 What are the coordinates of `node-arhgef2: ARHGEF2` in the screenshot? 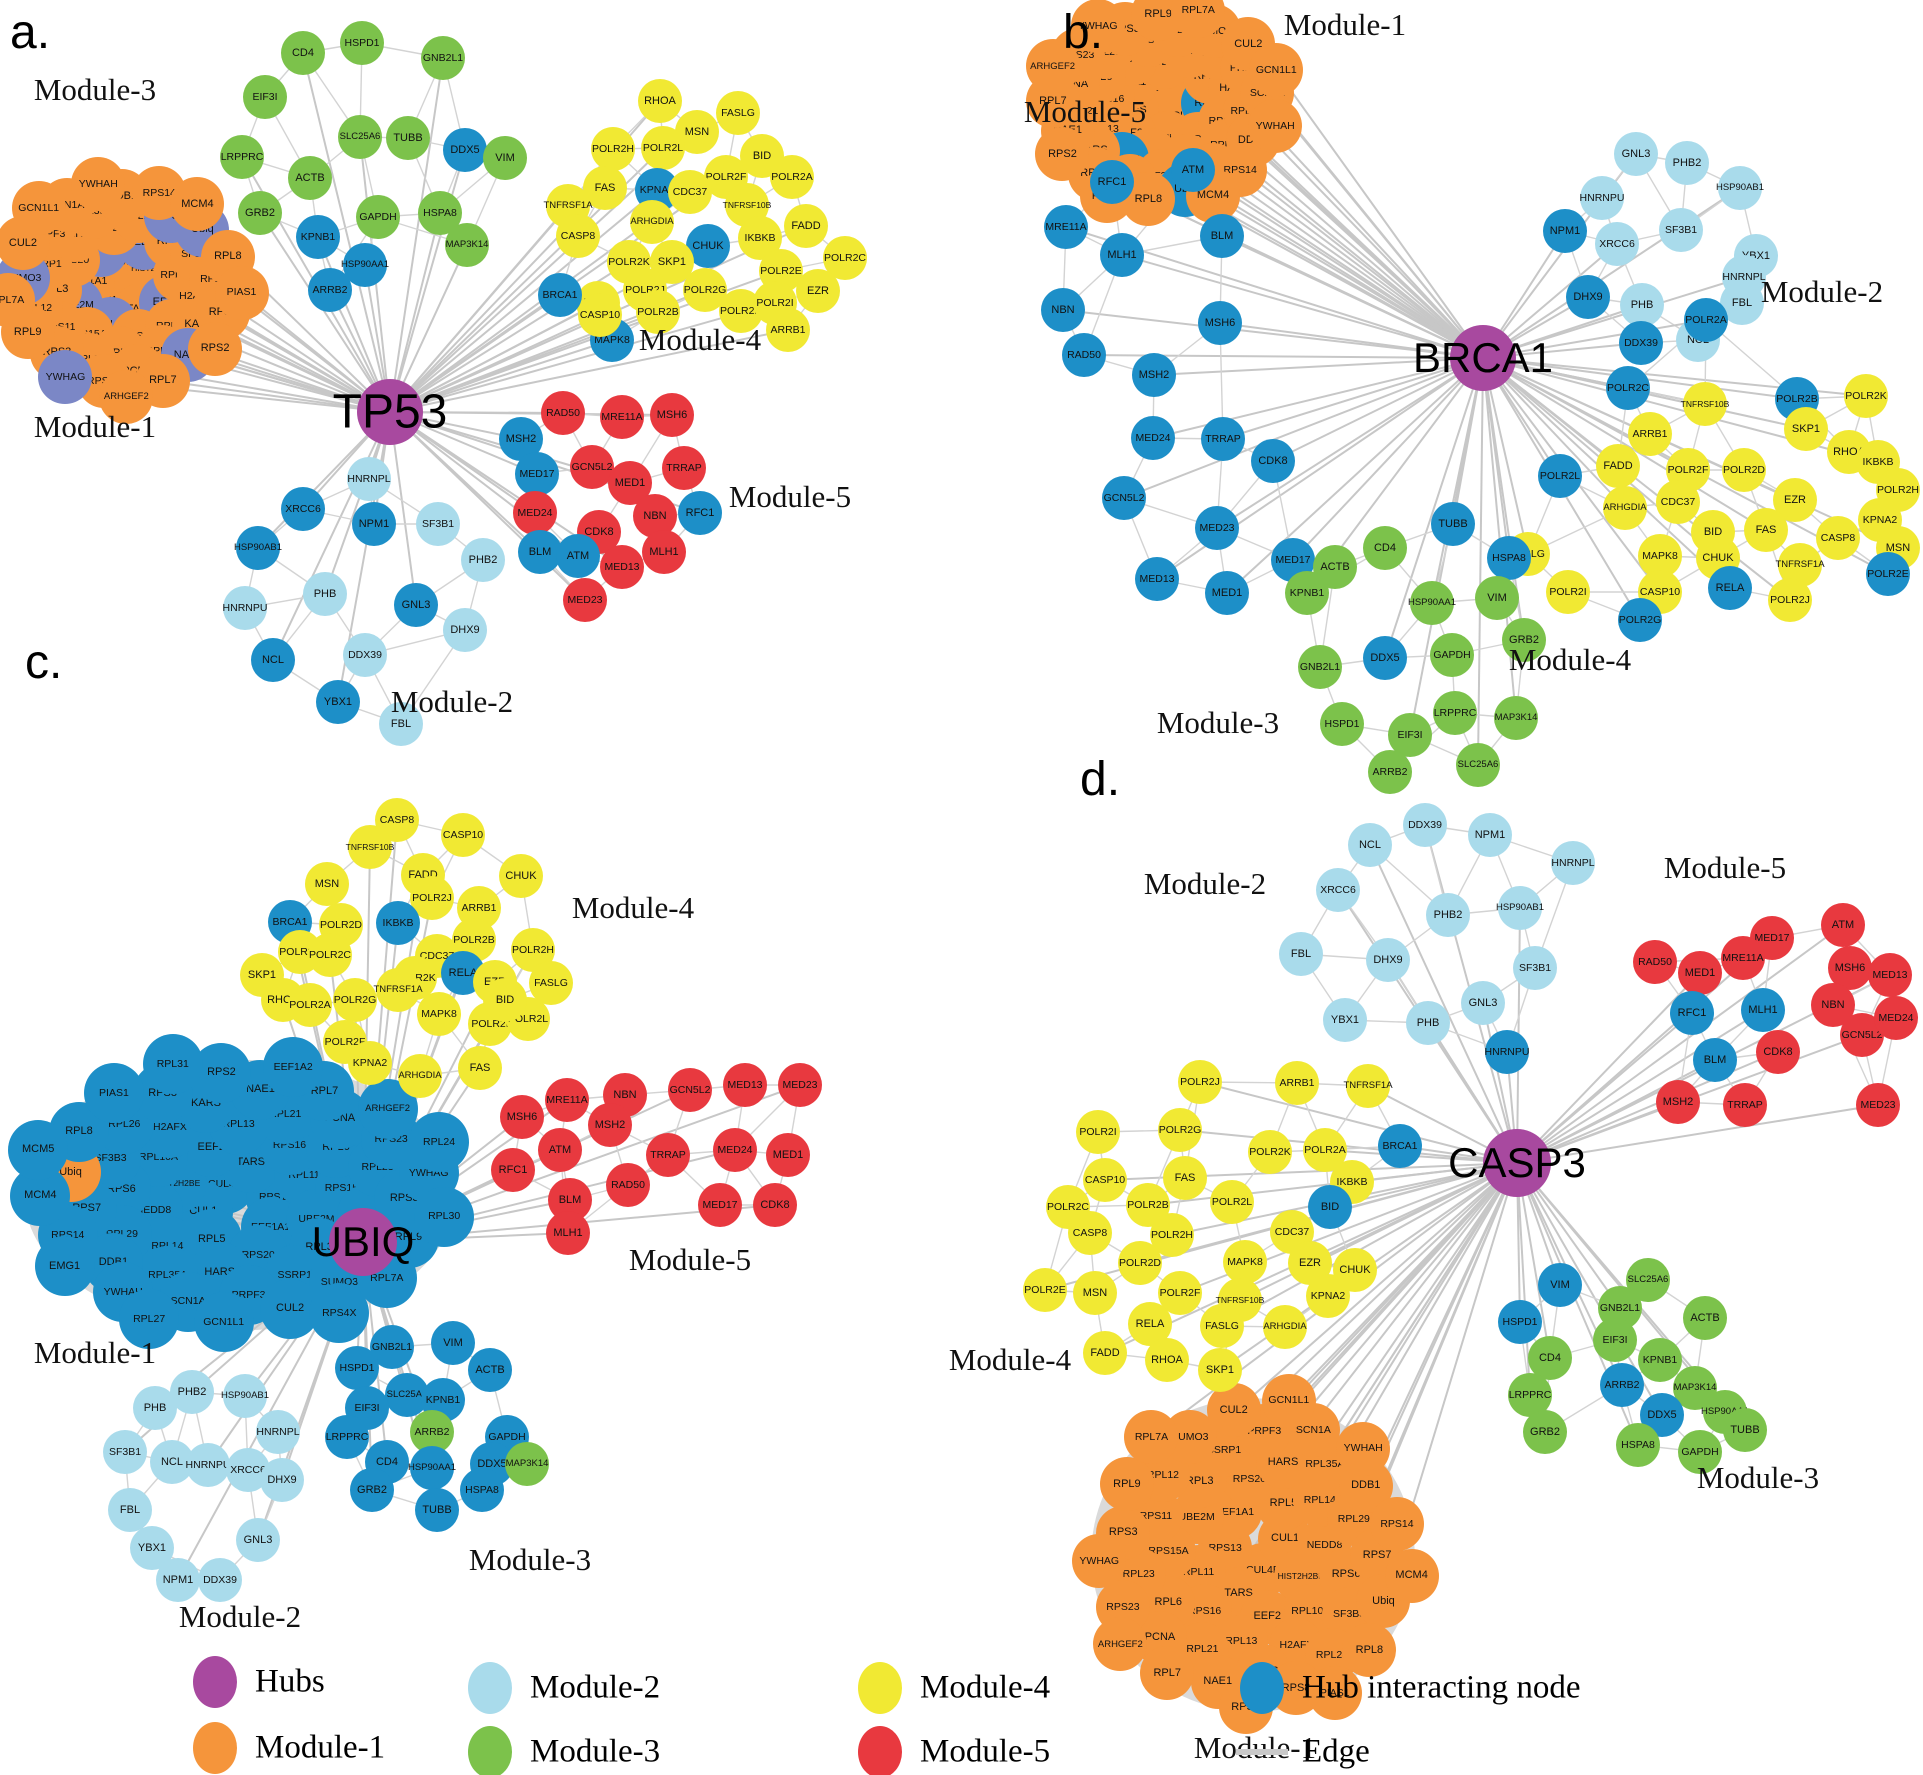 It's located at (126, 396).